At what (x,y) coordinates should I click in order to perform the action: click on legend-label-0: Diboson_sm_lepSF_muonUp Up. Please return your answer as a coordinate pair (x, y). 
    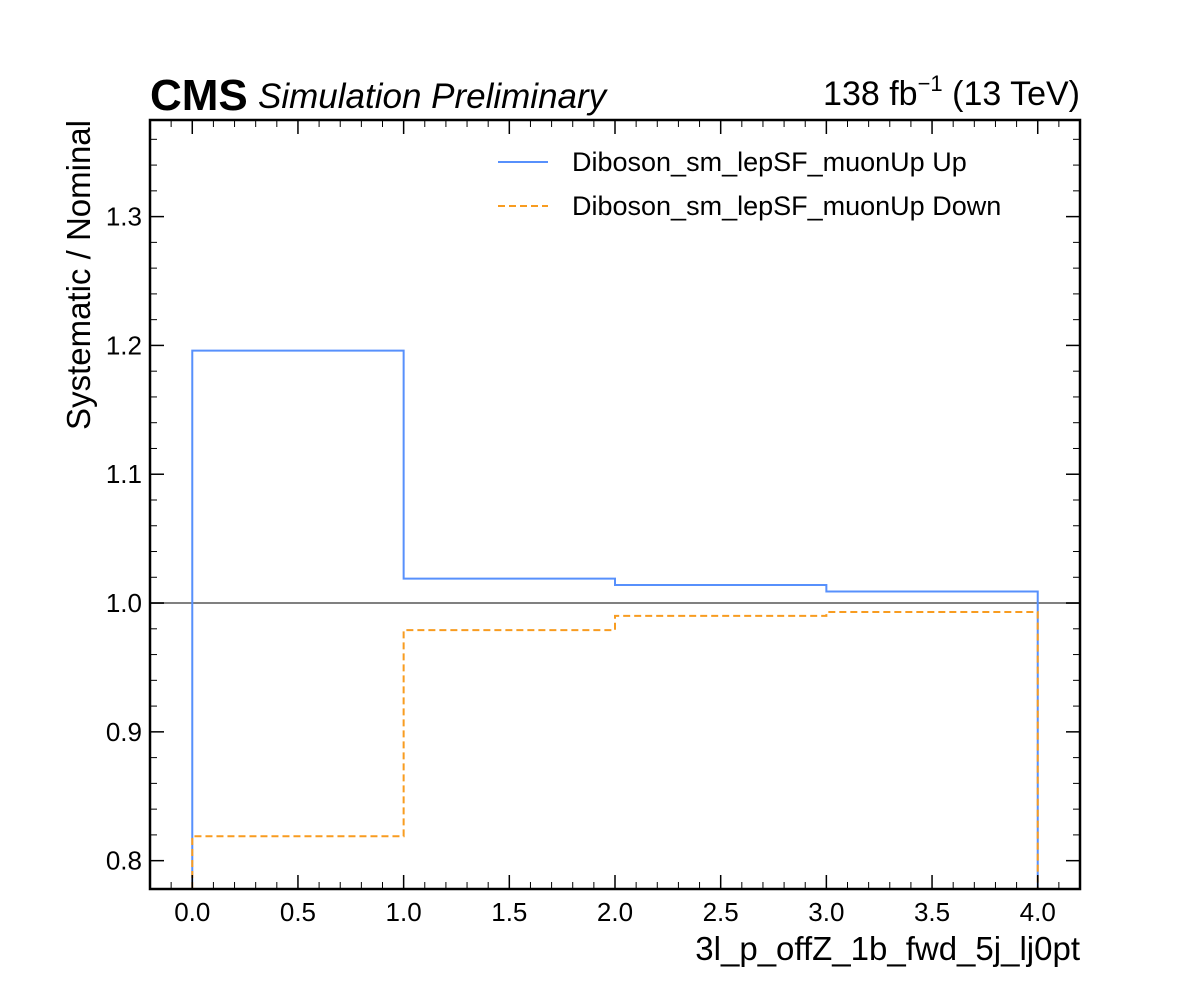
    Looking at the image, I should click on (769, 162).